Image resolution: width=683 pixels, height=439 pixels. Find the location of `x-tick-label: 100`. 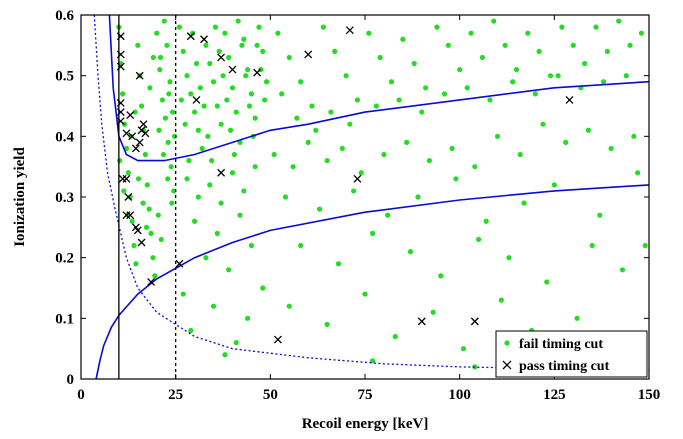

x-tick-label: 100 is located at coordinates (459, 395).